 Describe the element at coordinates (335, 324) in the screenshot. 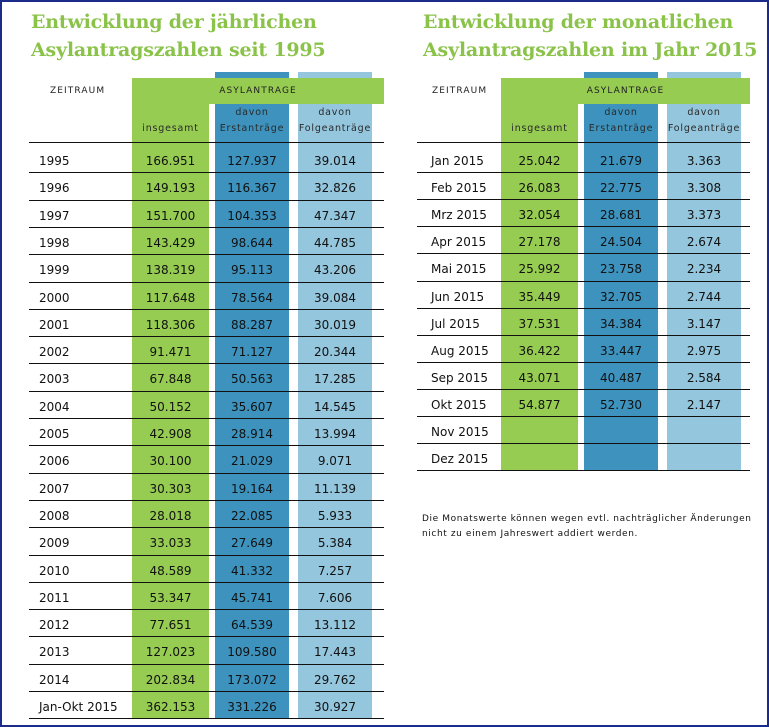

I see `cell-follow: 30.019` at that location.